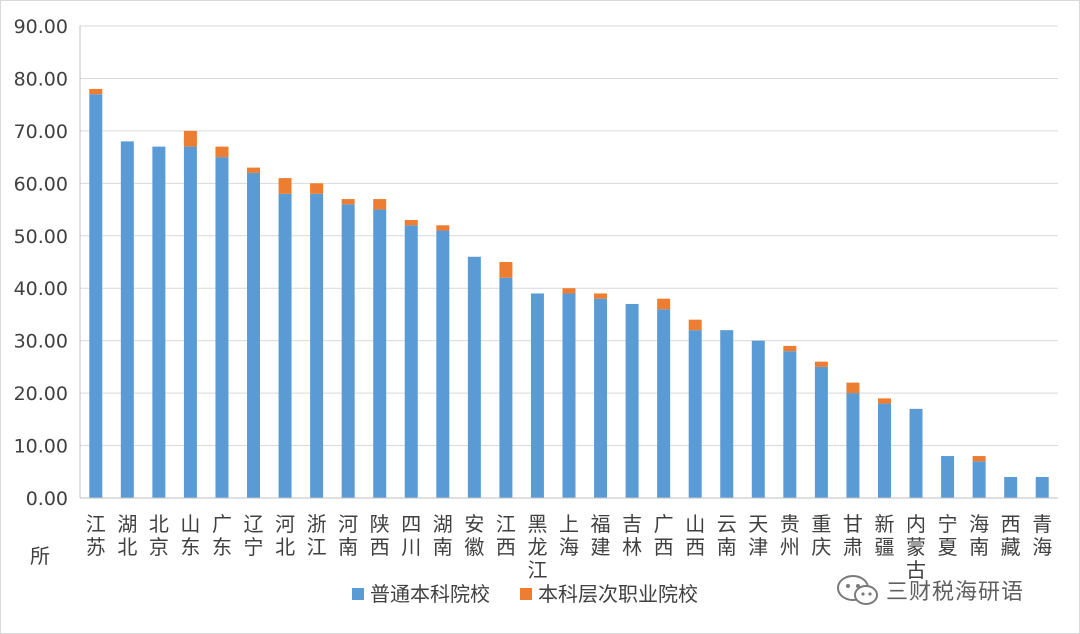 The width and height of the screenshot is (1080, 634). Describe the element at coordinates (601, 547) in the screenshot. I see `x-tick-label: 建` at that location.